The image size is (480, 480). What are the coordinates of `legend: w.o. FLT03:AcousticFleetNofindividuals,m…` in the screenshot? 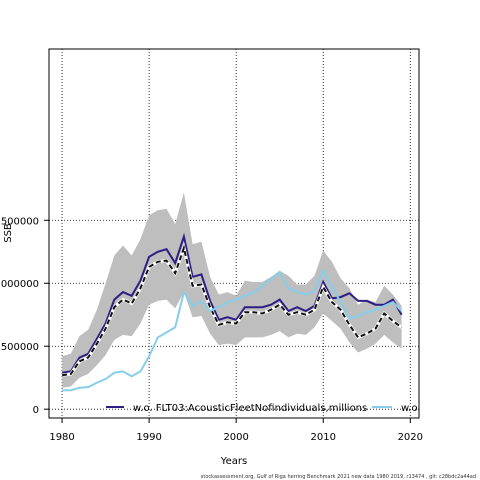 It's located at (263, 408).